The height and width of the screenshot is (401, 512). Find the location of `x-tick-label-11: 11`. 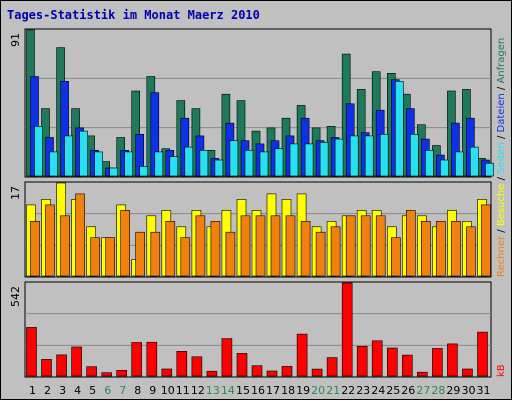

x-tick-label-11: 11 is located at coordinates (183, 390).